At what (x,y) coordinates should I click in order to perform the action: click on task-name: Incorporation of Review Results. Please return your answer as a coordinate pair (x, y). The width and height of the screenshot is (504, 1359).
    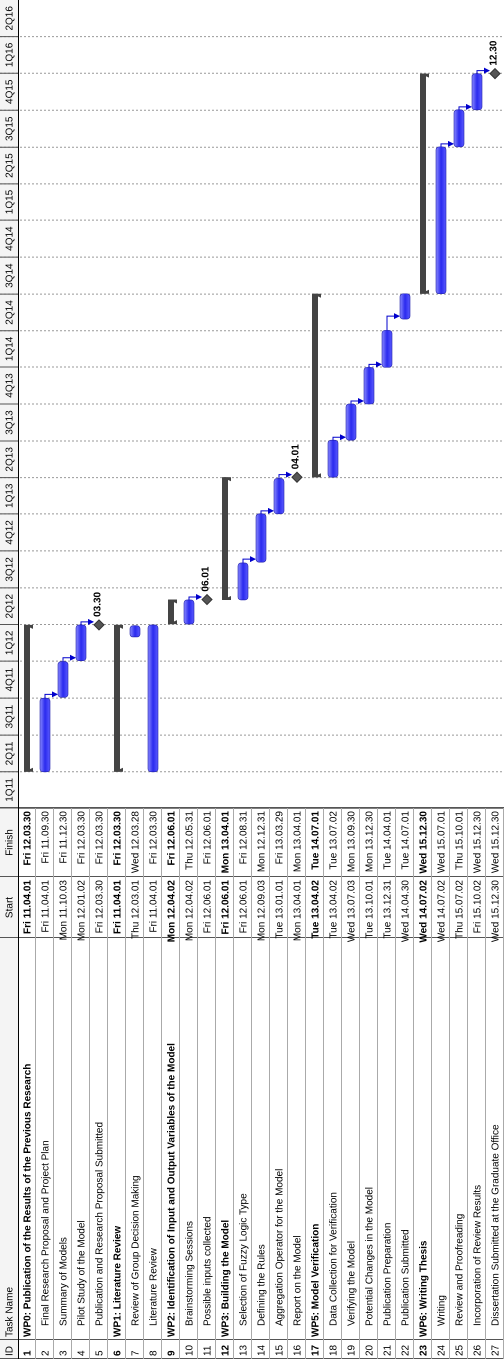
    Looking at the image, I should click on (478, 1255).